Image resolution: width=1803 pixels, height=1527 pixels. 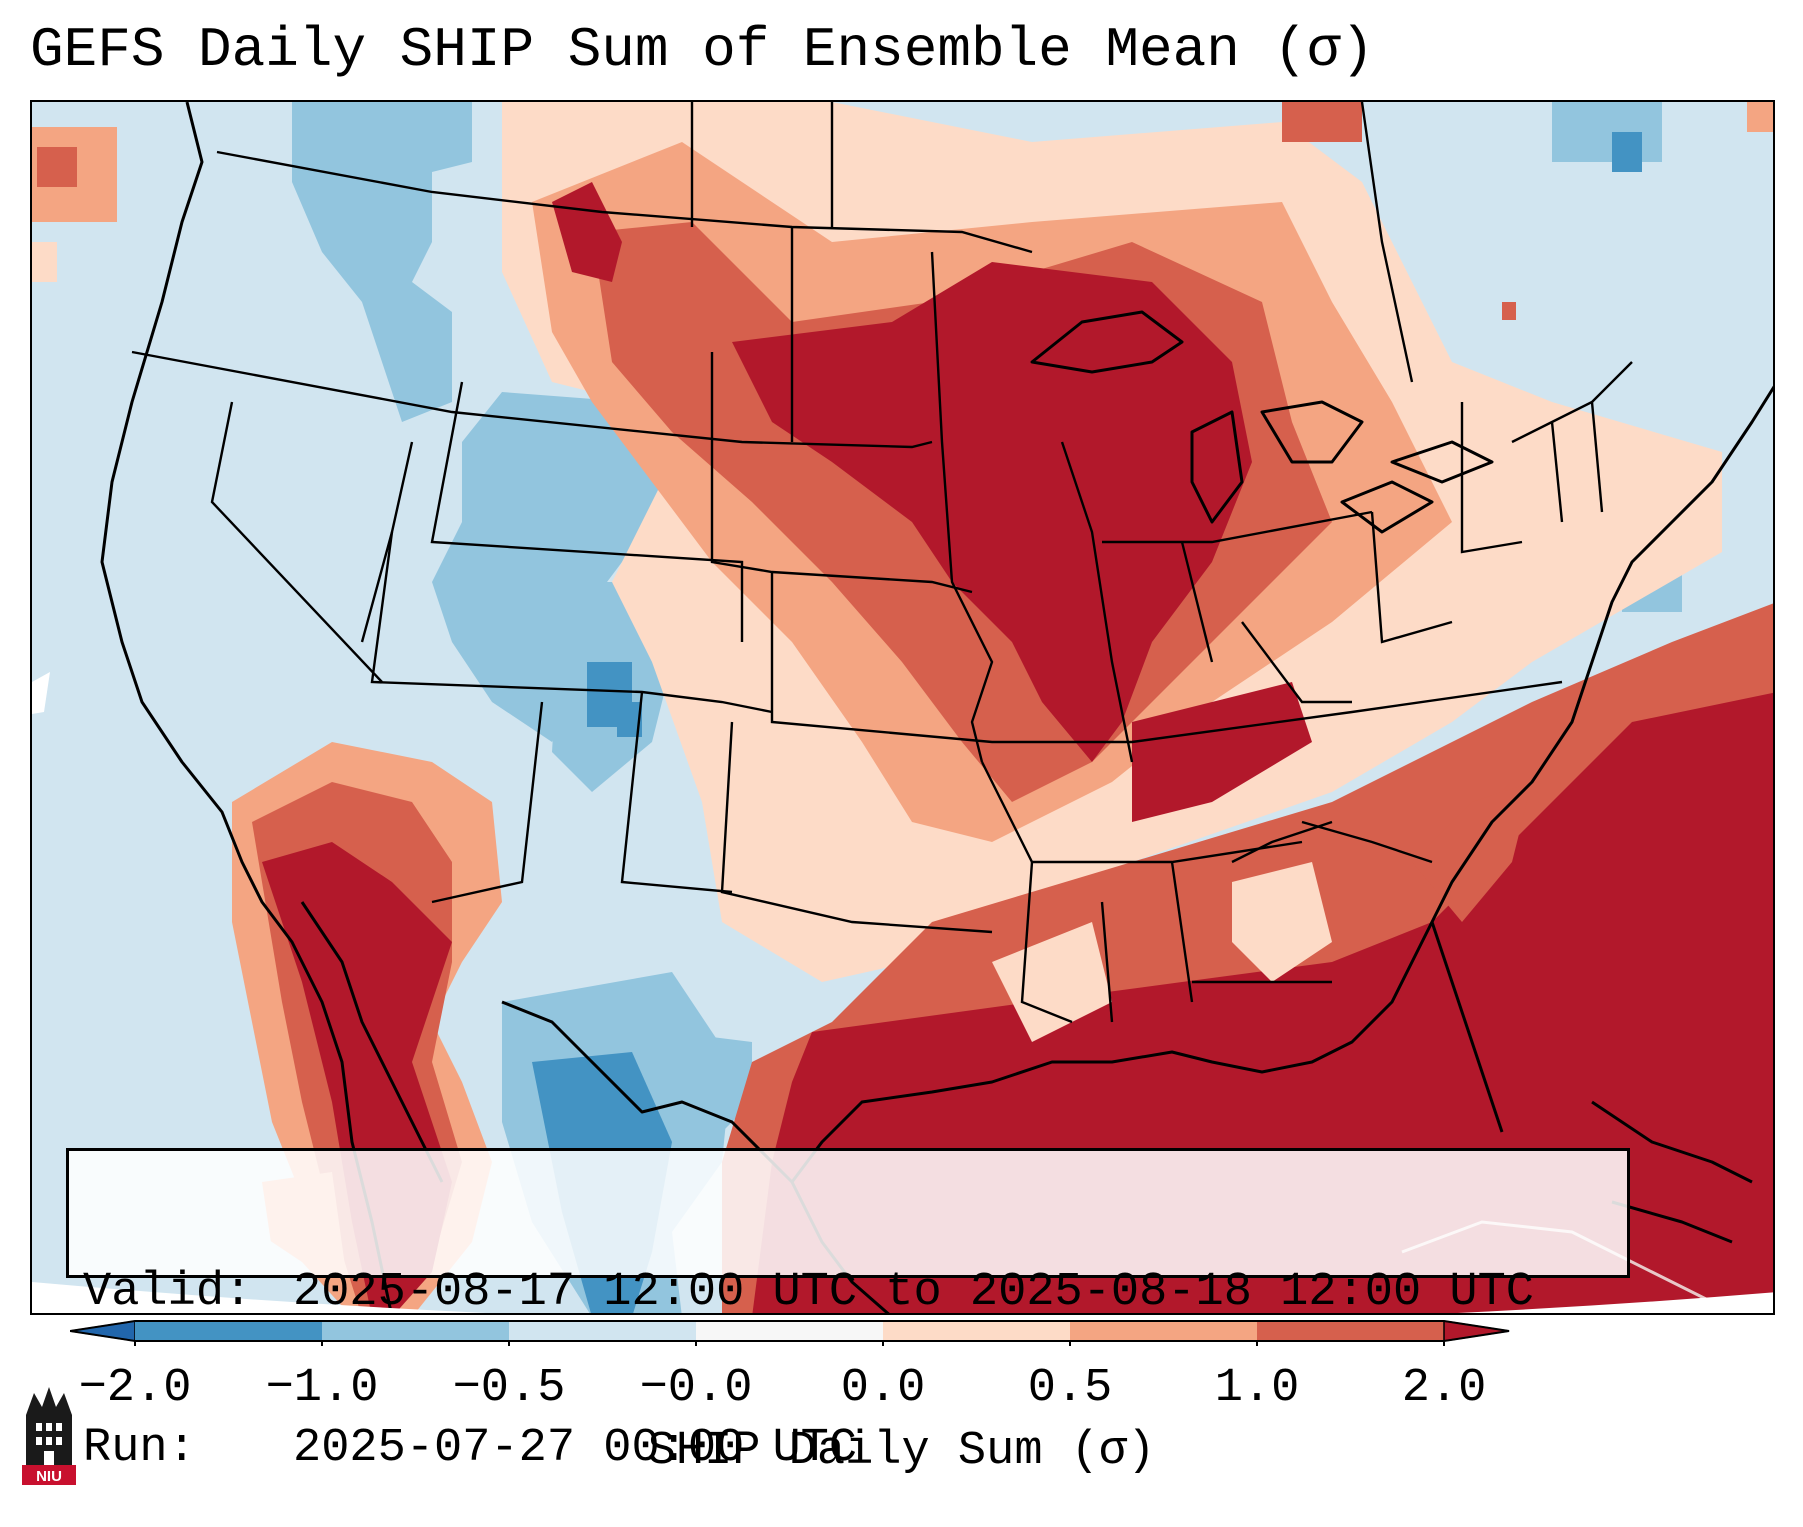 What do you see at coordinates (74, 204) in the screenshot?
I see `pacific-nw-patch` at bounding box center [74, 204].